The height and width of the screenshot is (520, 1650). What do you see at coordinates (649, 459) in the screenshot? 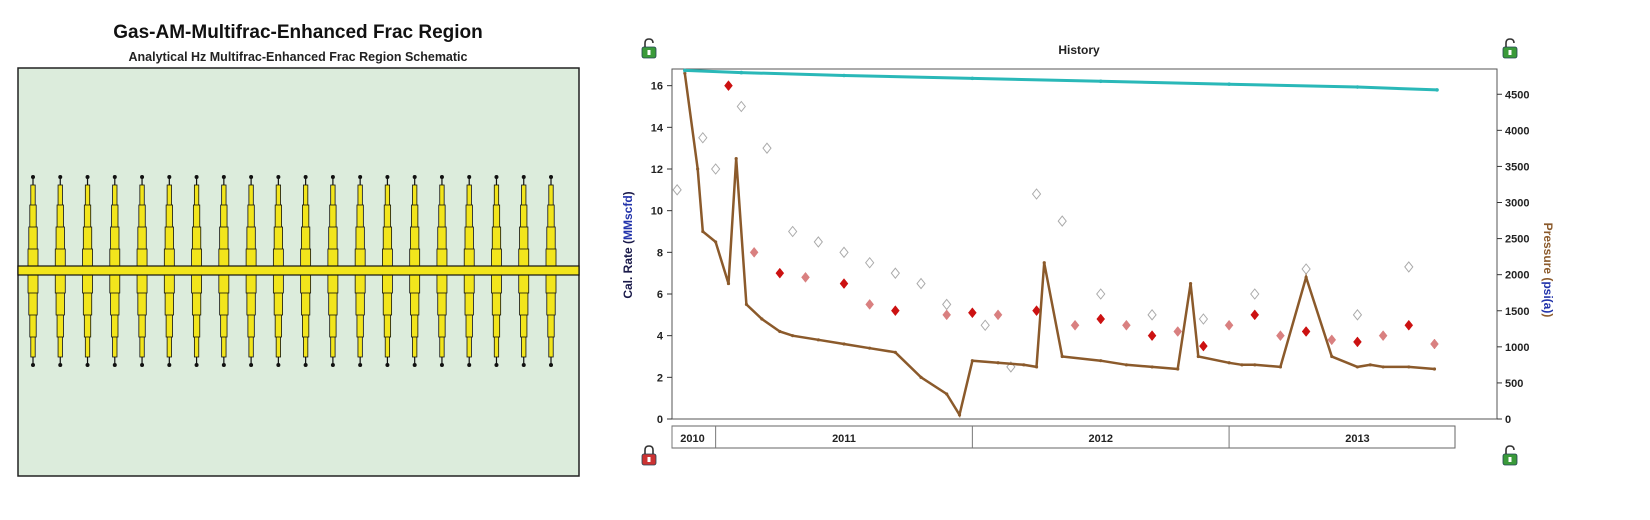
I see `lock-keyhole` at bounding box center [649, 459].